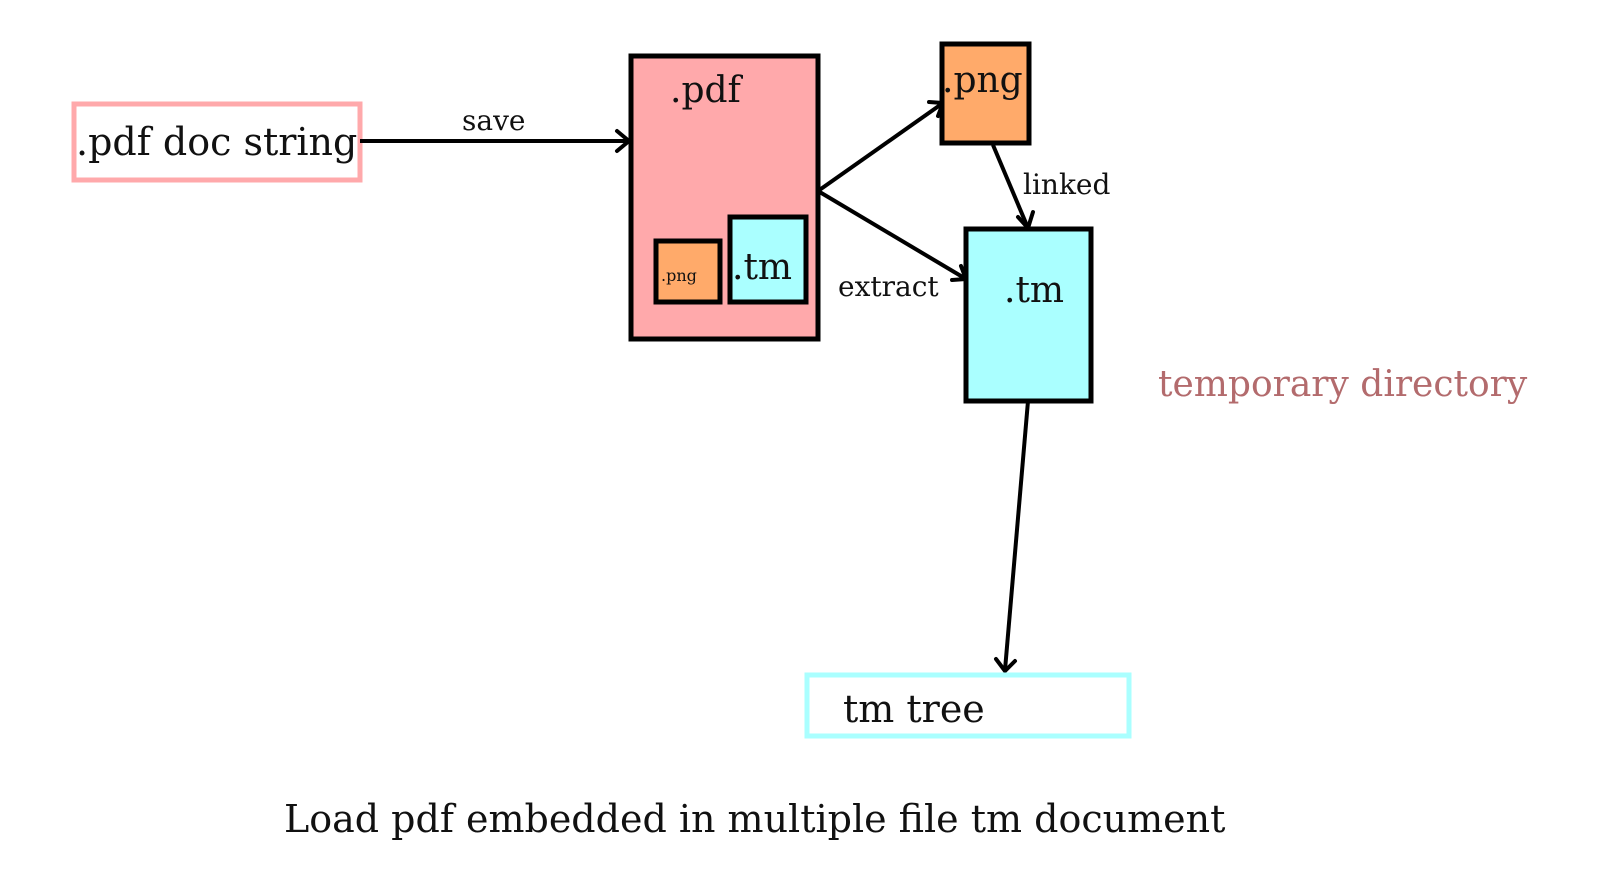 The image size is (1612, 874). Describe the element at coordinates (1005, 665) in the screenshot. I see `load-arrowhead` at that location.